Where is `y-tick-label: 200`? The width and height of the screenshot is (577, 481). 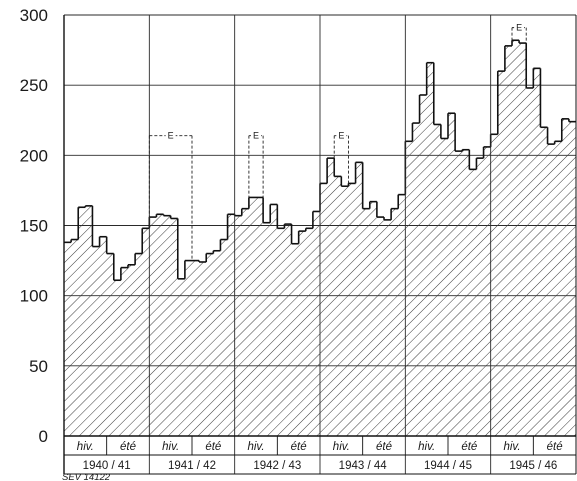
y-tick-label: 200 is located at coordinates (34, 155).